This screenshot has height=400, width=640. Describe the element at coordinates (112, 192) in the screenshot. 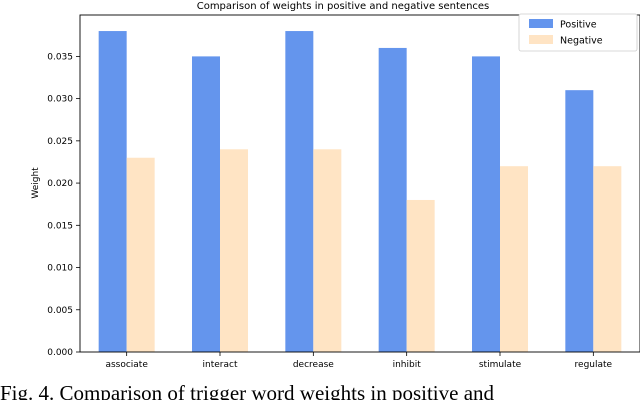

I see `bar-positive-associate` at that location.